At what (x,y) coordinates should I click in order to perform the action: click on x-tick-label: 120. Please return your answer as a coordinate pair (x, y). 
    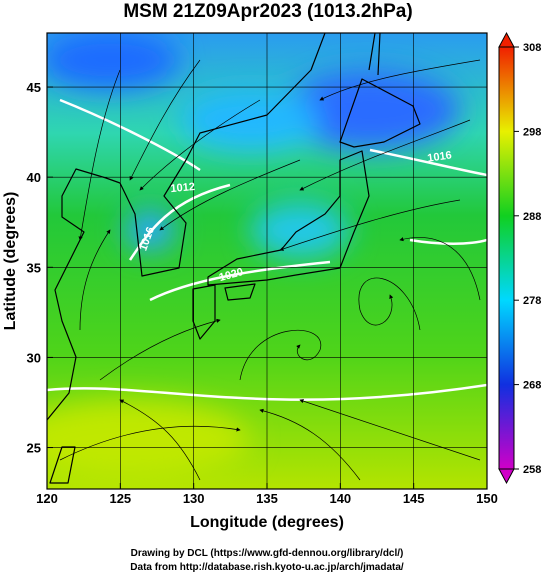
    Looking at the image, I should click on (47, 498).